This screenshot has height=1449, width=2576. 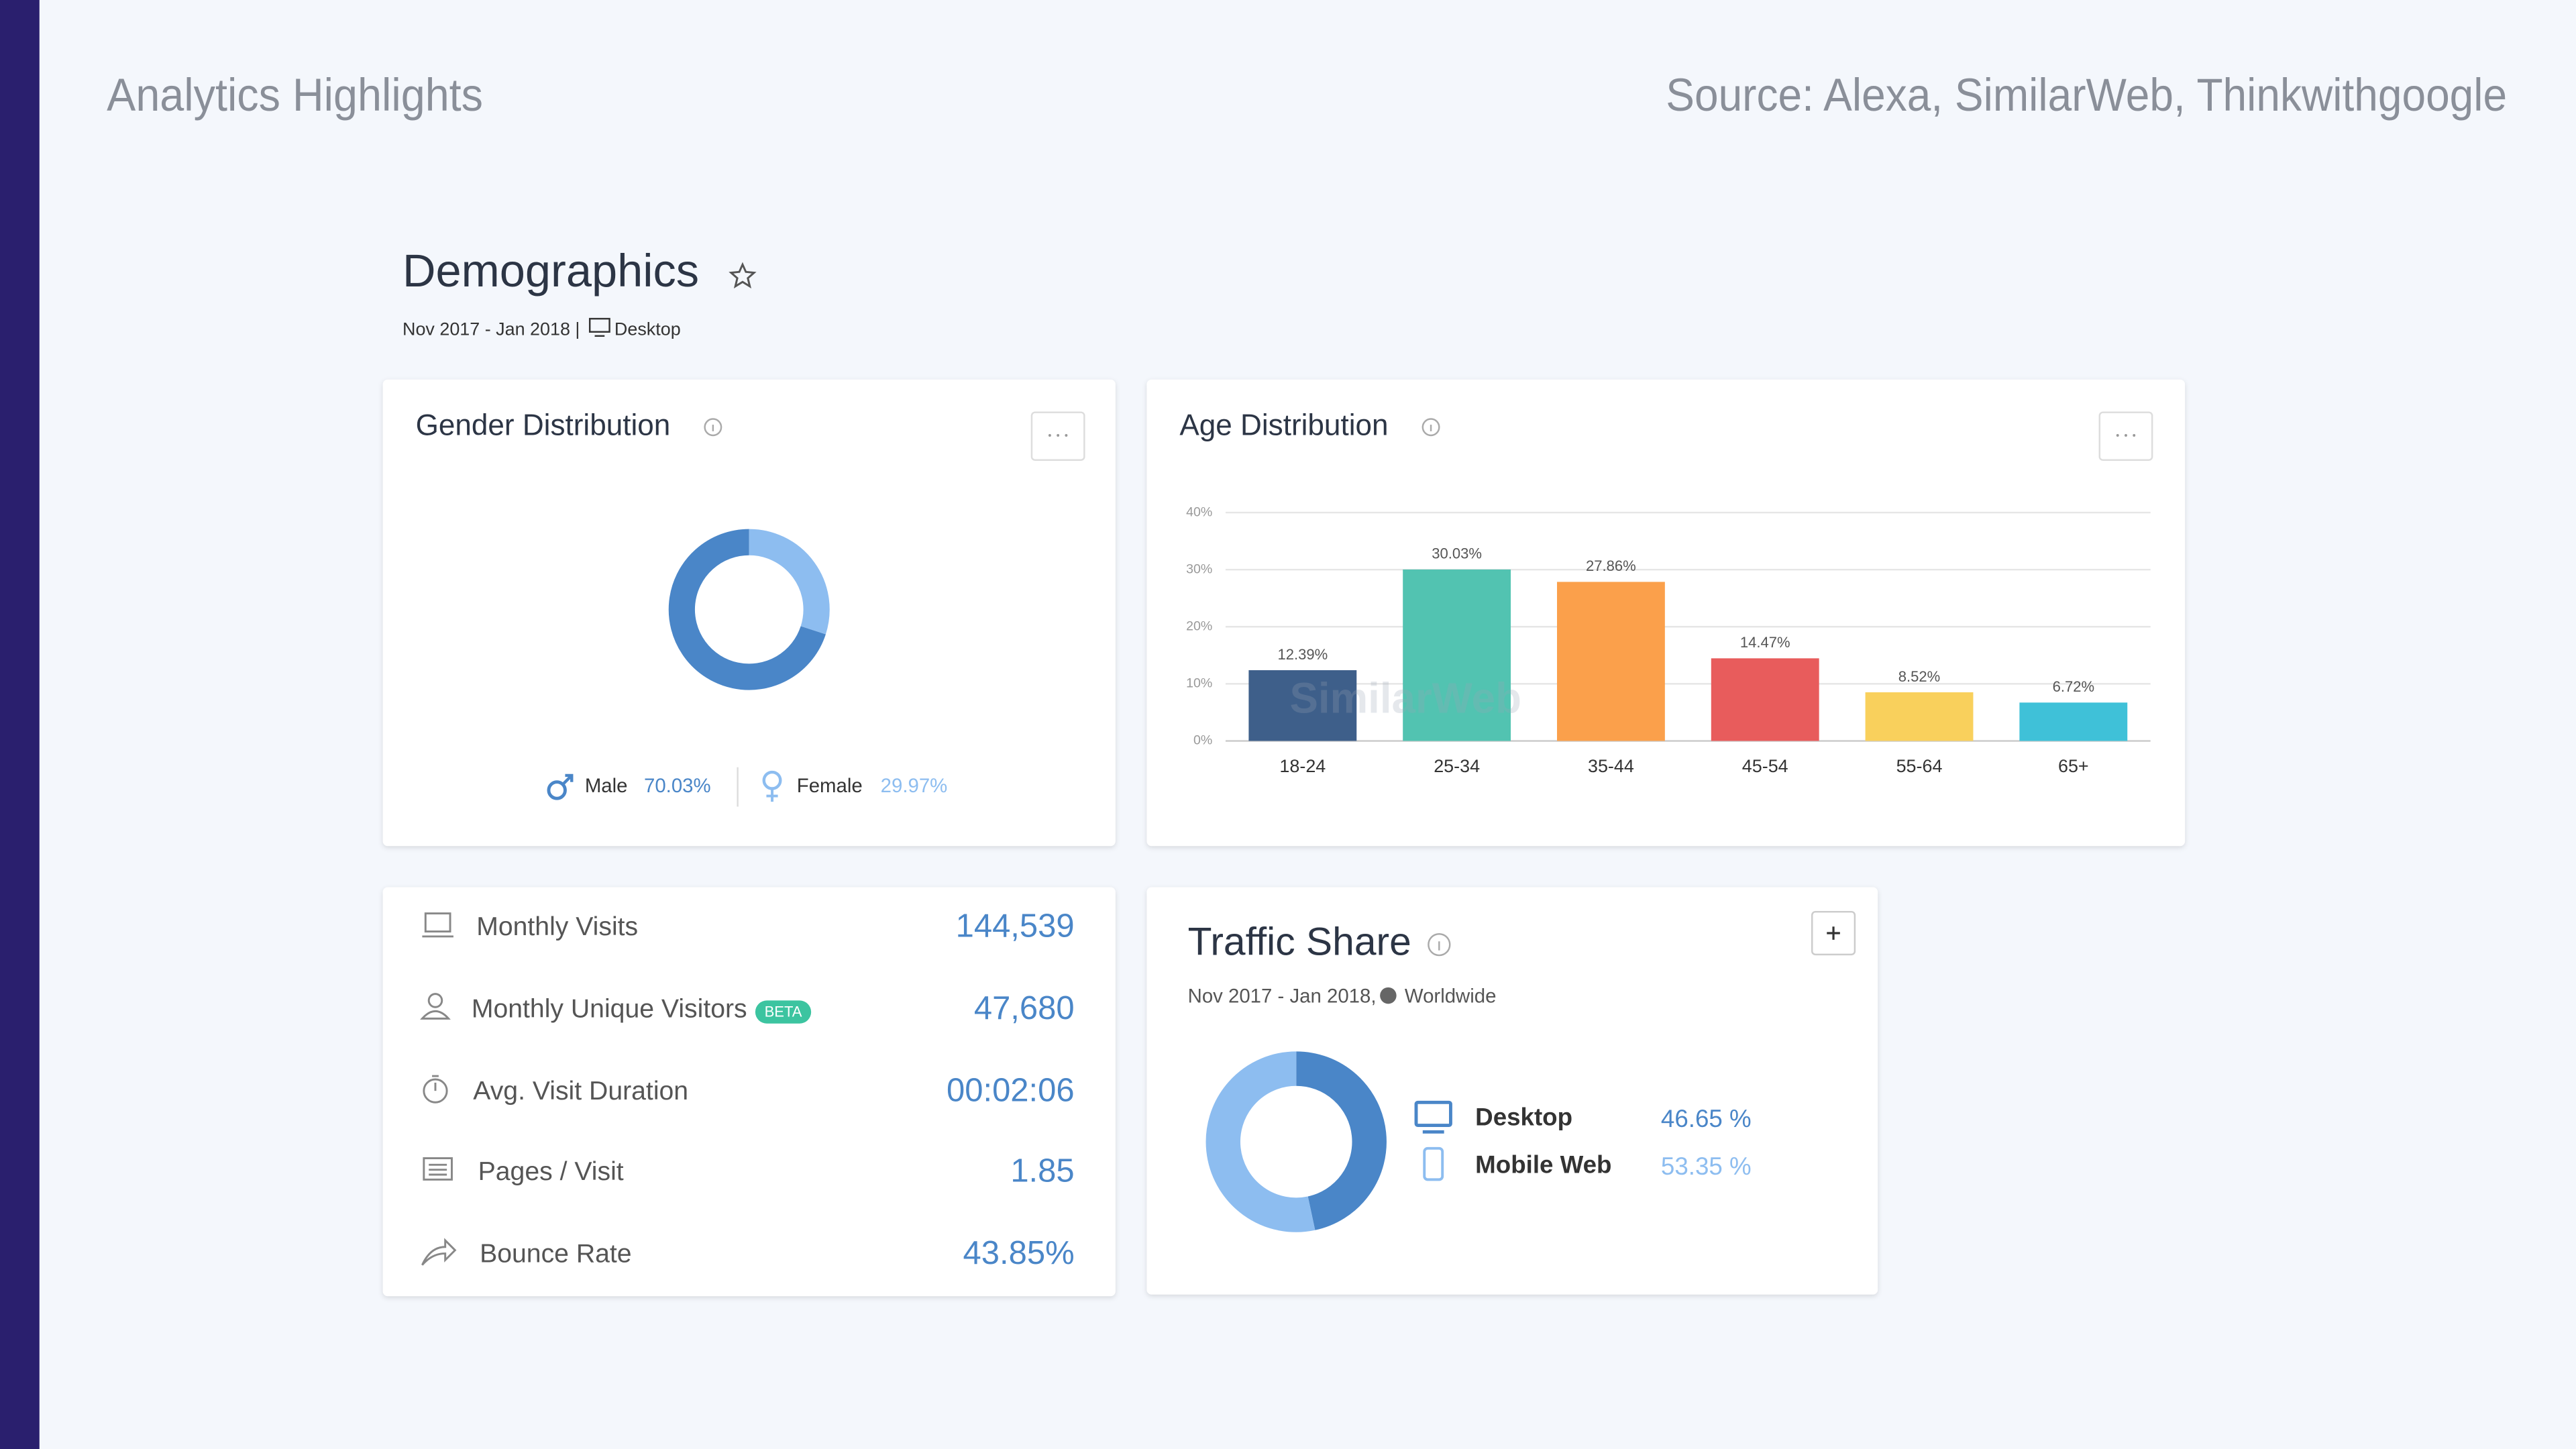 What do you see at coordinates (551, 1171) in the screenshot?
I see `metric-label: Pages / Visit` at bounding box center [551, 1171].